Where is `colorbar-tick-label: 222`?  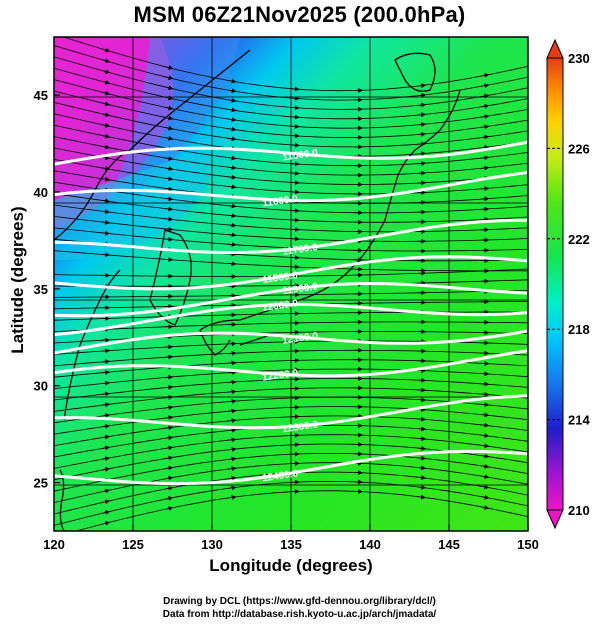
colorbar-tick-label: 222 is located at coordinates (579, 239).